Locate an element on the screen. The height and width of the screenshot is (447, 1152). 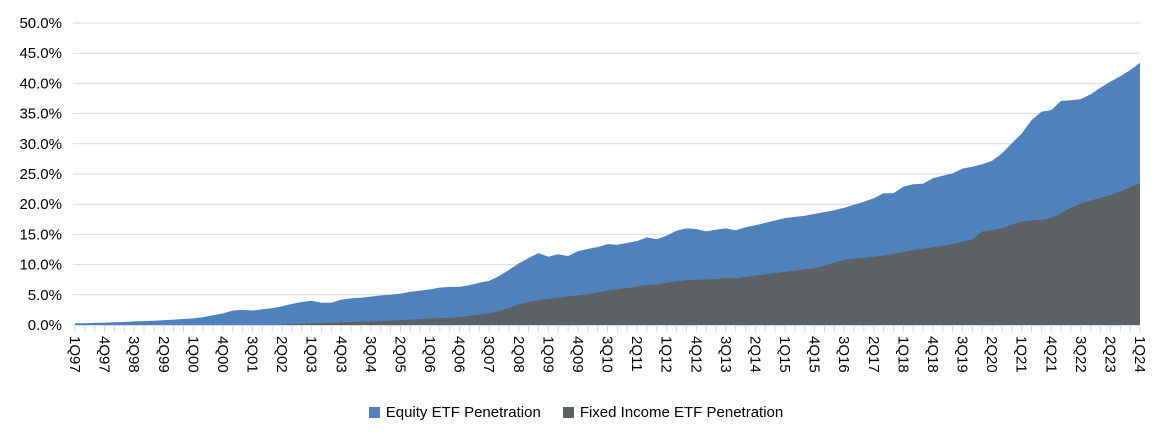
svg-text: 5.0% is located at coordinates (45, 295).